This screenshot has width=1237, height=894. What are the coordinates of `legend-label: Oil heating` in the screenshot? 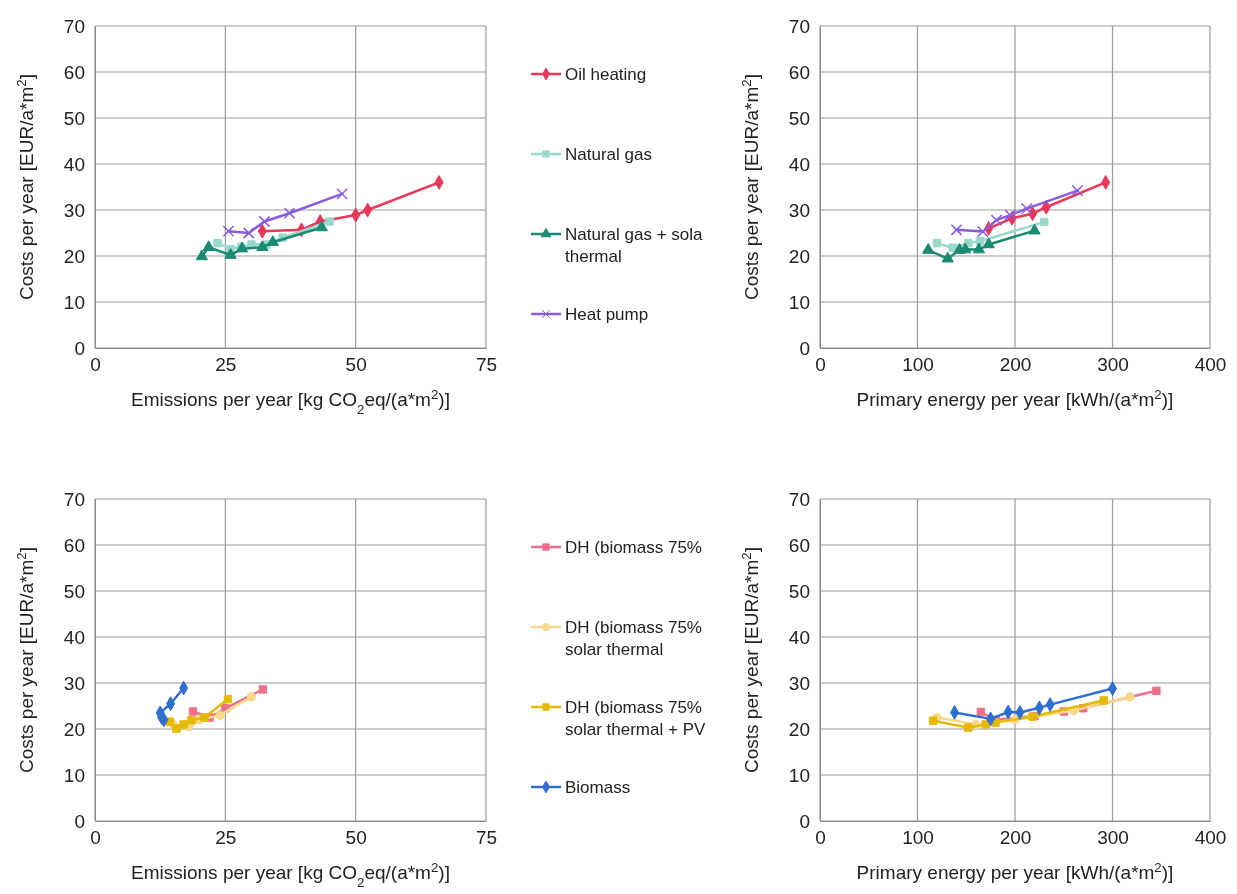 It's located at (606, 74).